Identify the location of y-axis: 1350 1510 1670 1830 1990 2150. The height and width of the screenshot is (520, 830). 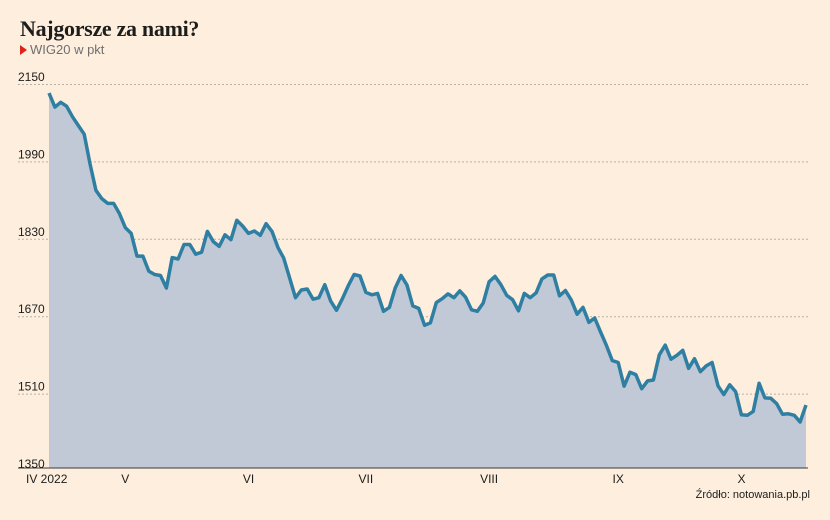
(31, 270).